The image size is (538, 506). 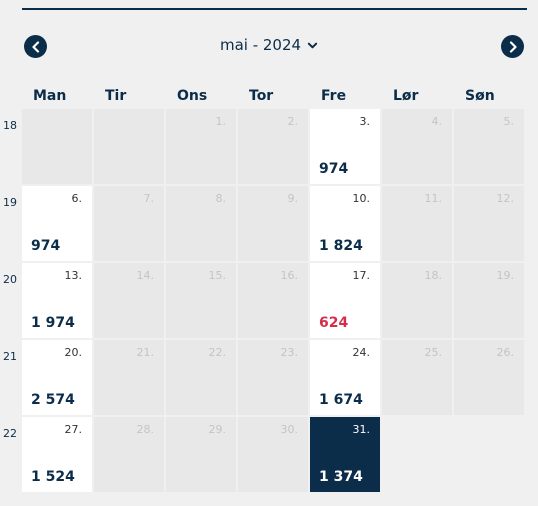 I want to click on day-number: 1., so click(x=221, y=121).